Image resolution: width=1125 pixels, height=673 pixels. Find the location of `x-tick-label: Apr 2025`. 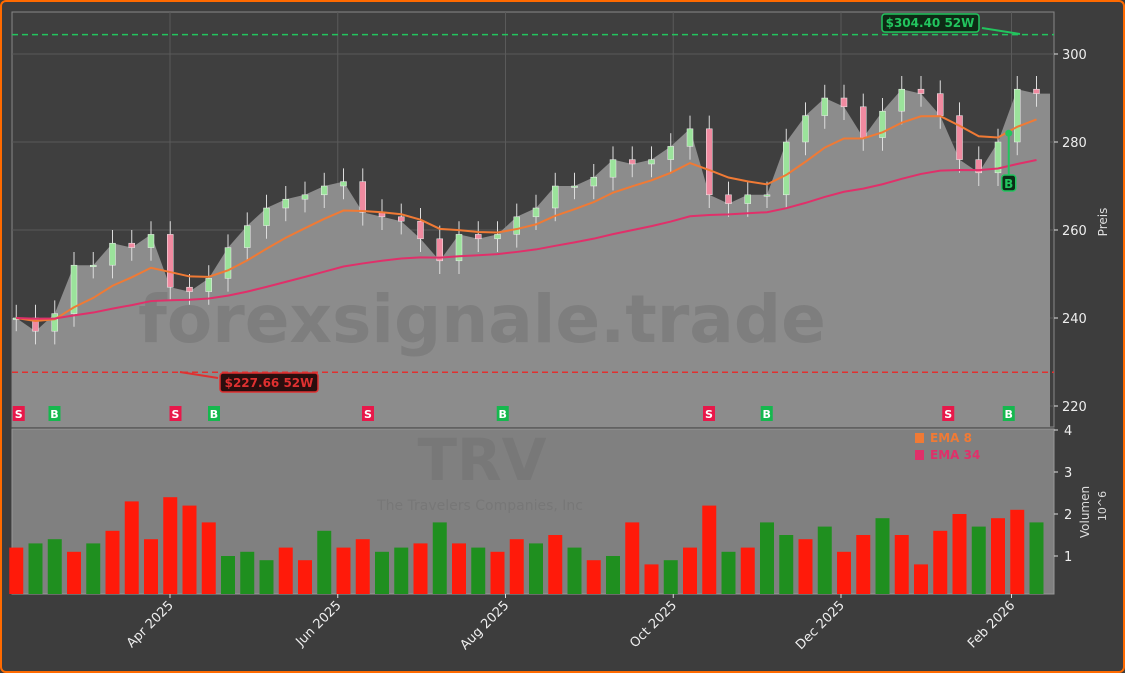

x-tick-label: Apr 2025 is located at coordinates (150, 624).